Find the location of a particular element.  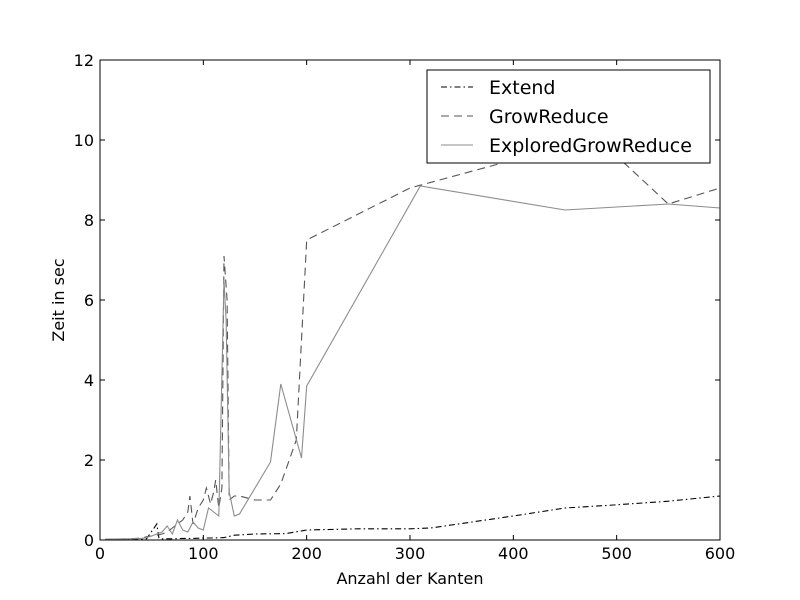

y-tick-label: 4 is located at coordinates (89, 380).